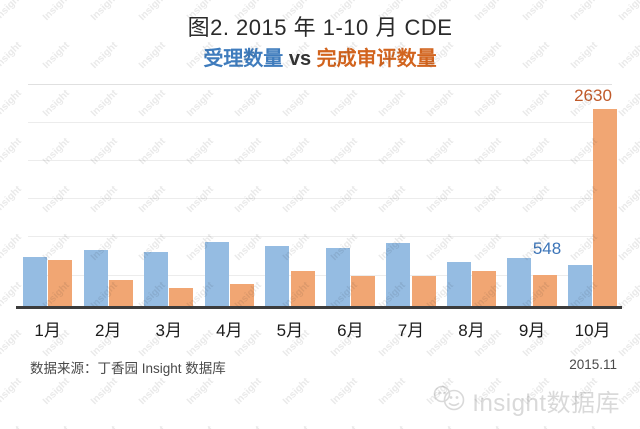 The height and width of the screenshot is (429, 640). Describe the element at coordinates (544, 290) in the screenshot. I see `bar-completed-9月` at that location.